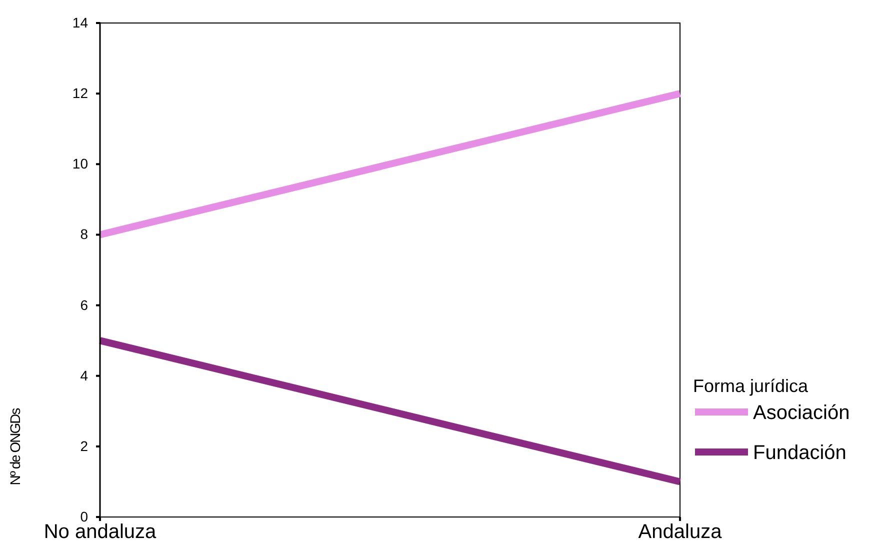 This screenshot has height=547, width=887. I want to click on legend-label: Fundación, so click(799, 453).